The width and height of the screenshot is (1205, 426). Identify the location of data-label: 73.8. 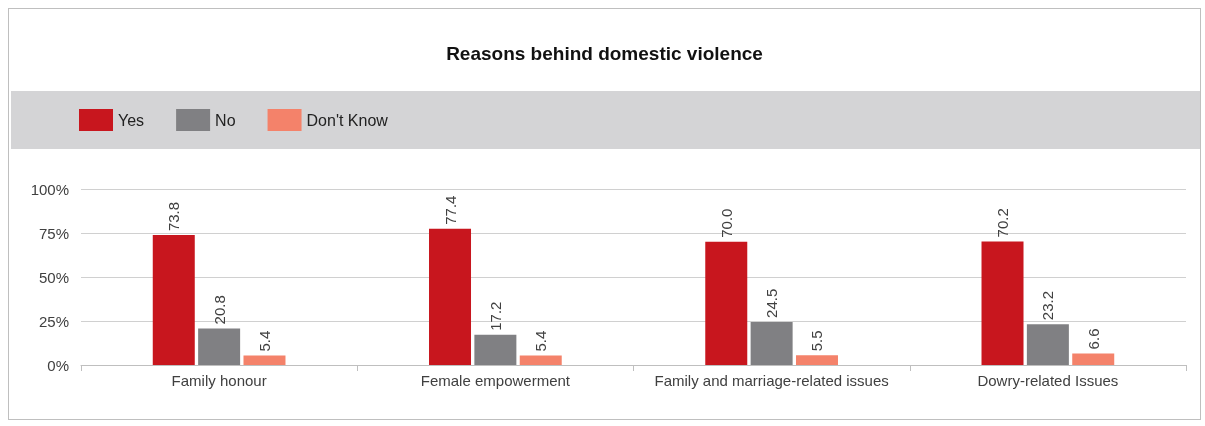
(174, 216).